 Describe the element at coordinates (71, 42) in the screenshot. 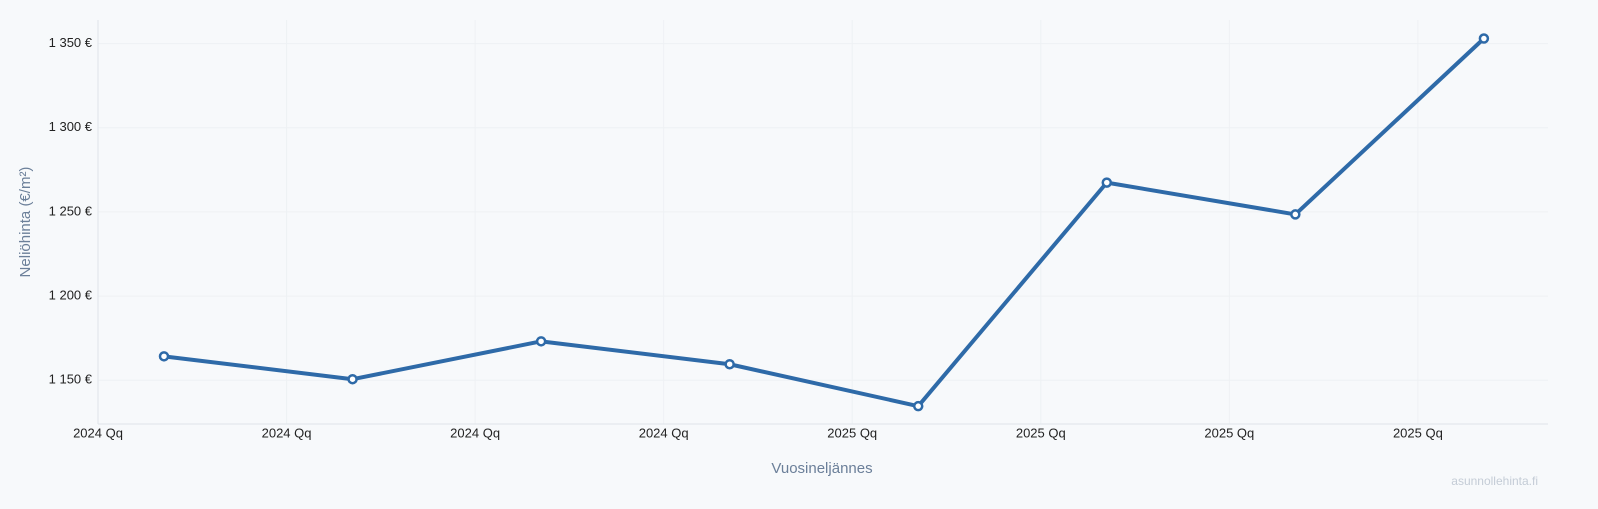

I see `y-tick-label: 1 350 €` at that location.